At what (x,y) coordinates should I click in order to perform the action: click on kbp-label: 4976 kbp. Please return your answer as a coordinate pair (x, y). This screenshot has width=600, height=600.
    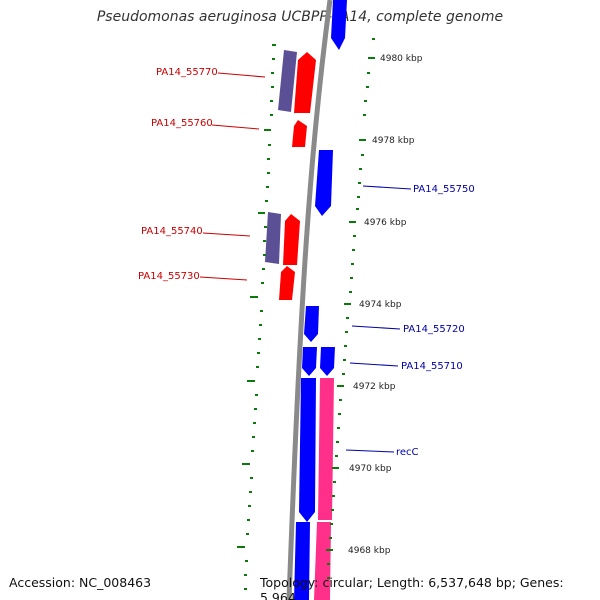
    Looking at the image, I should click on (385, 223).